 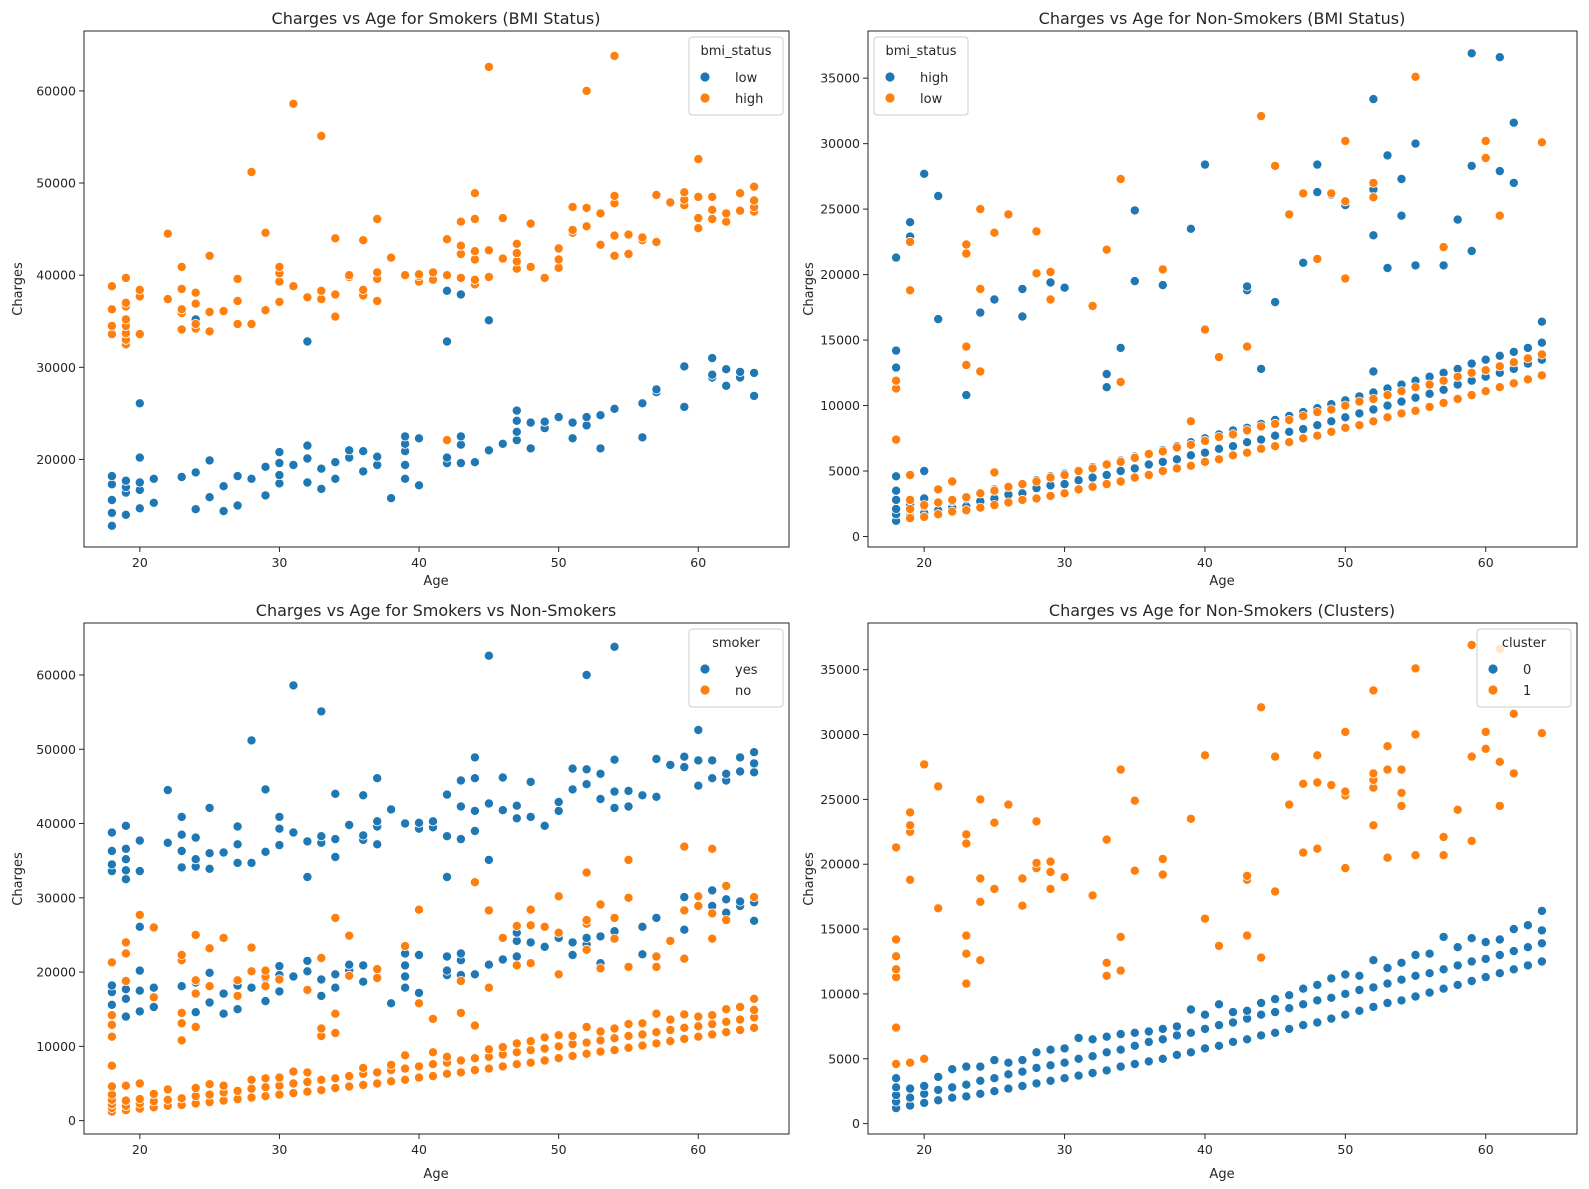 What do you see at coordinates (924, 1149) in the screenshot?
I see `x-tick-label: 20` at bounding box center [924, 1149].